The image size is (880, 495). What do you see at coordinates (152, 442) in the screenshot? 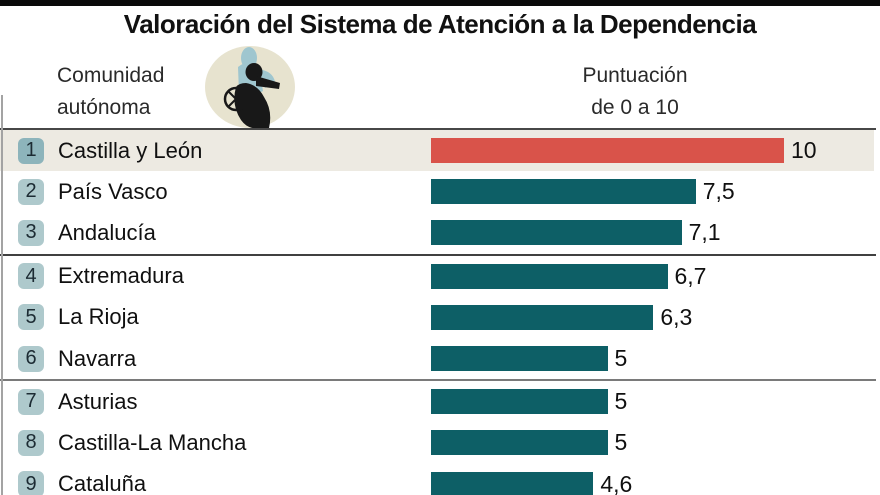
I see `community-name: Castilla-La Mancha` at bounding box center [152, 442].